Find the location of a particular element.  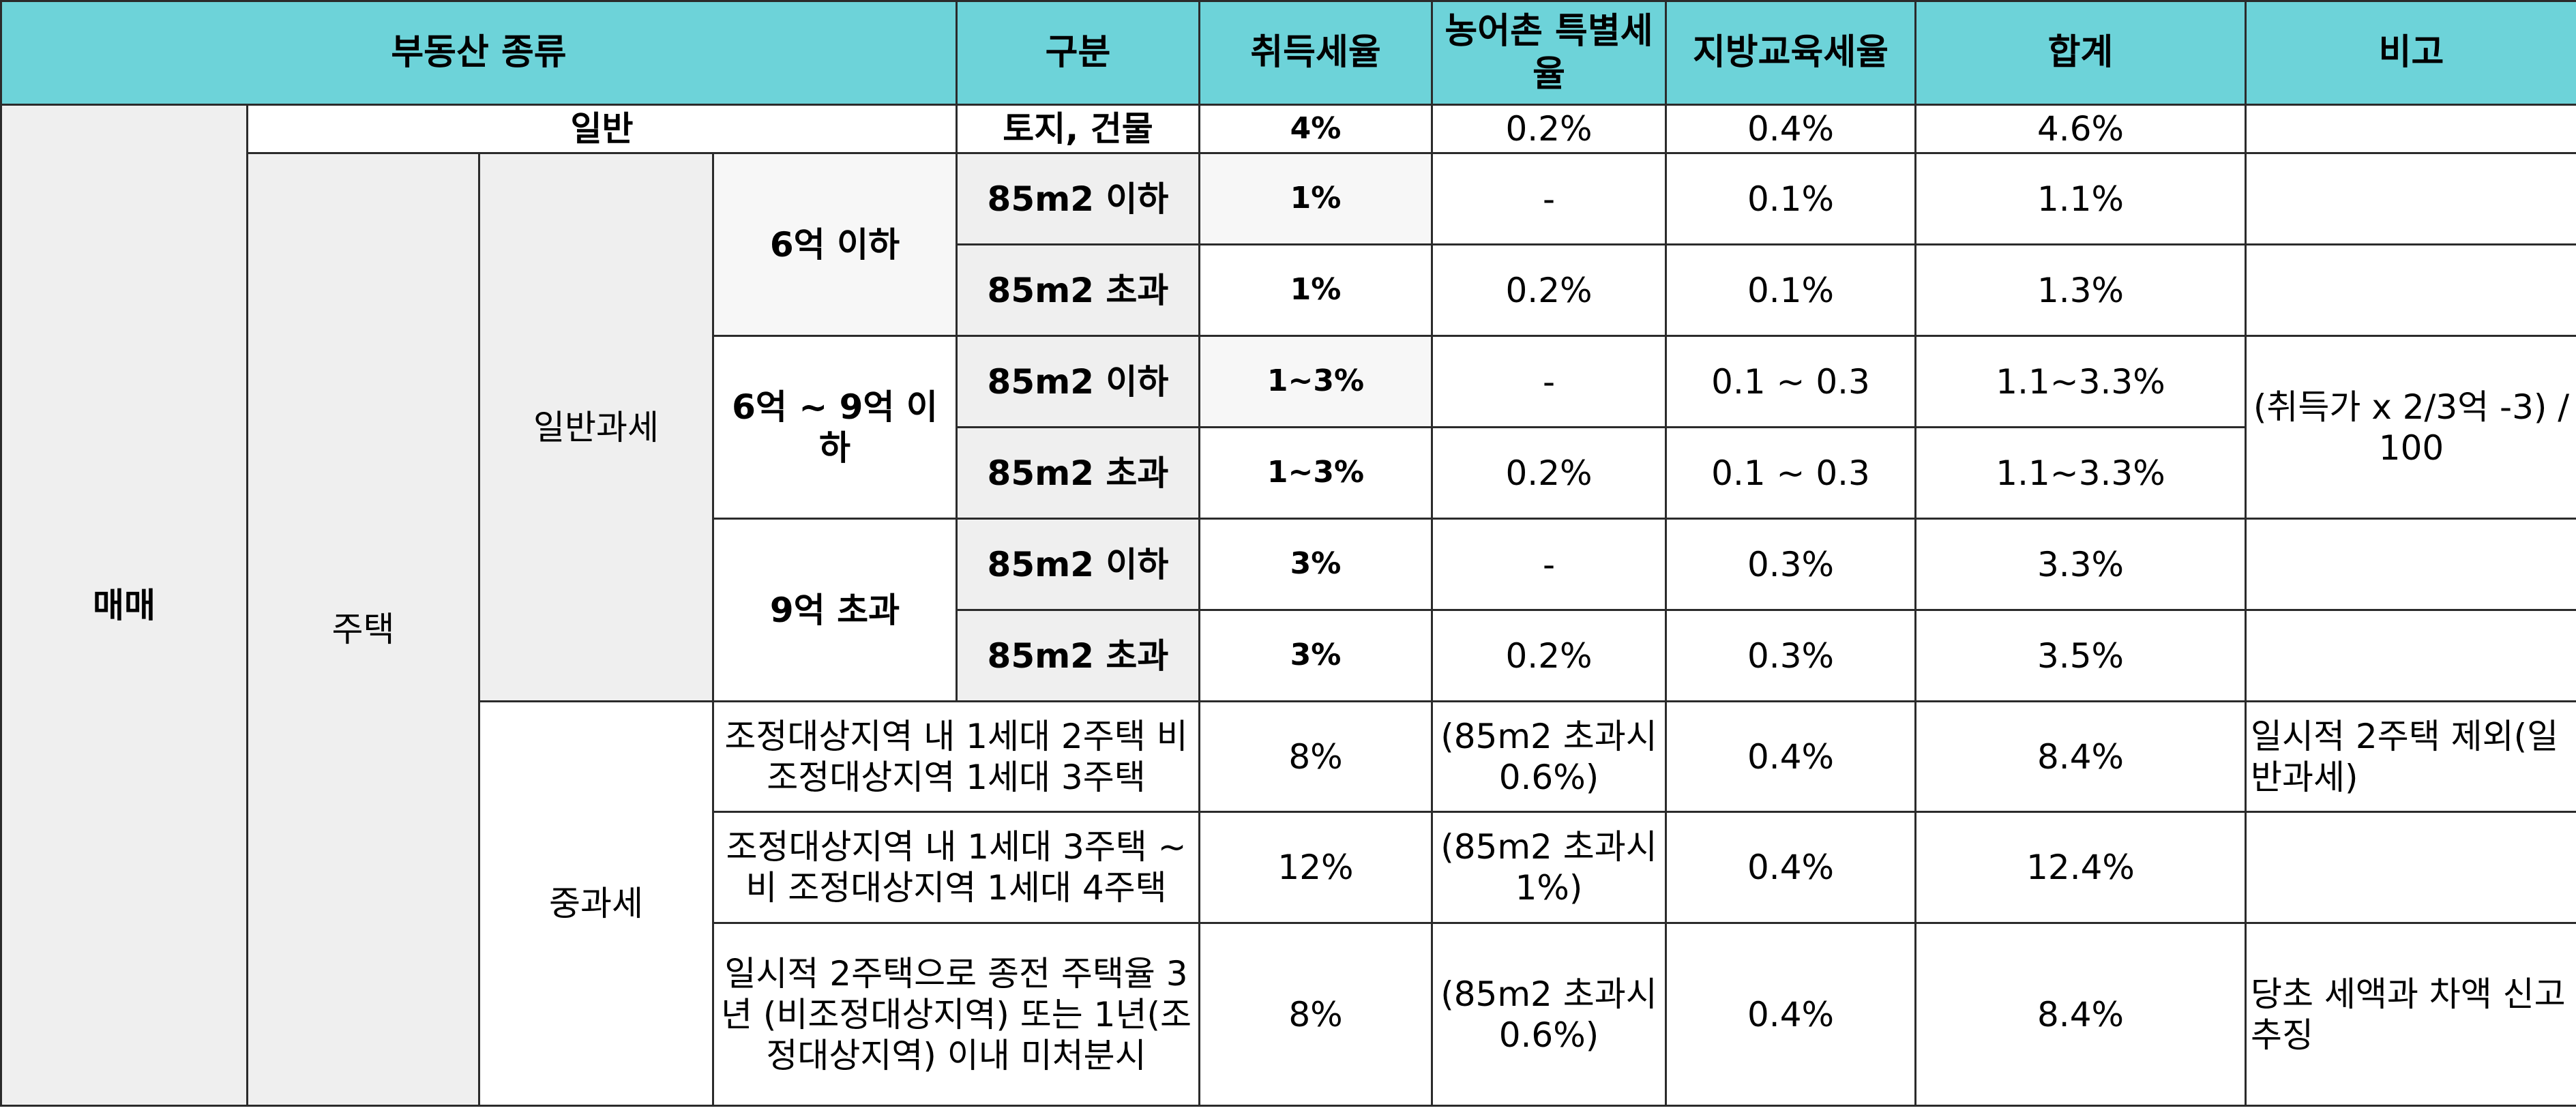

table-row: 85m2 초과 1% 0.2% 0.1% 1.3% is located at coordinates (1288, 290).